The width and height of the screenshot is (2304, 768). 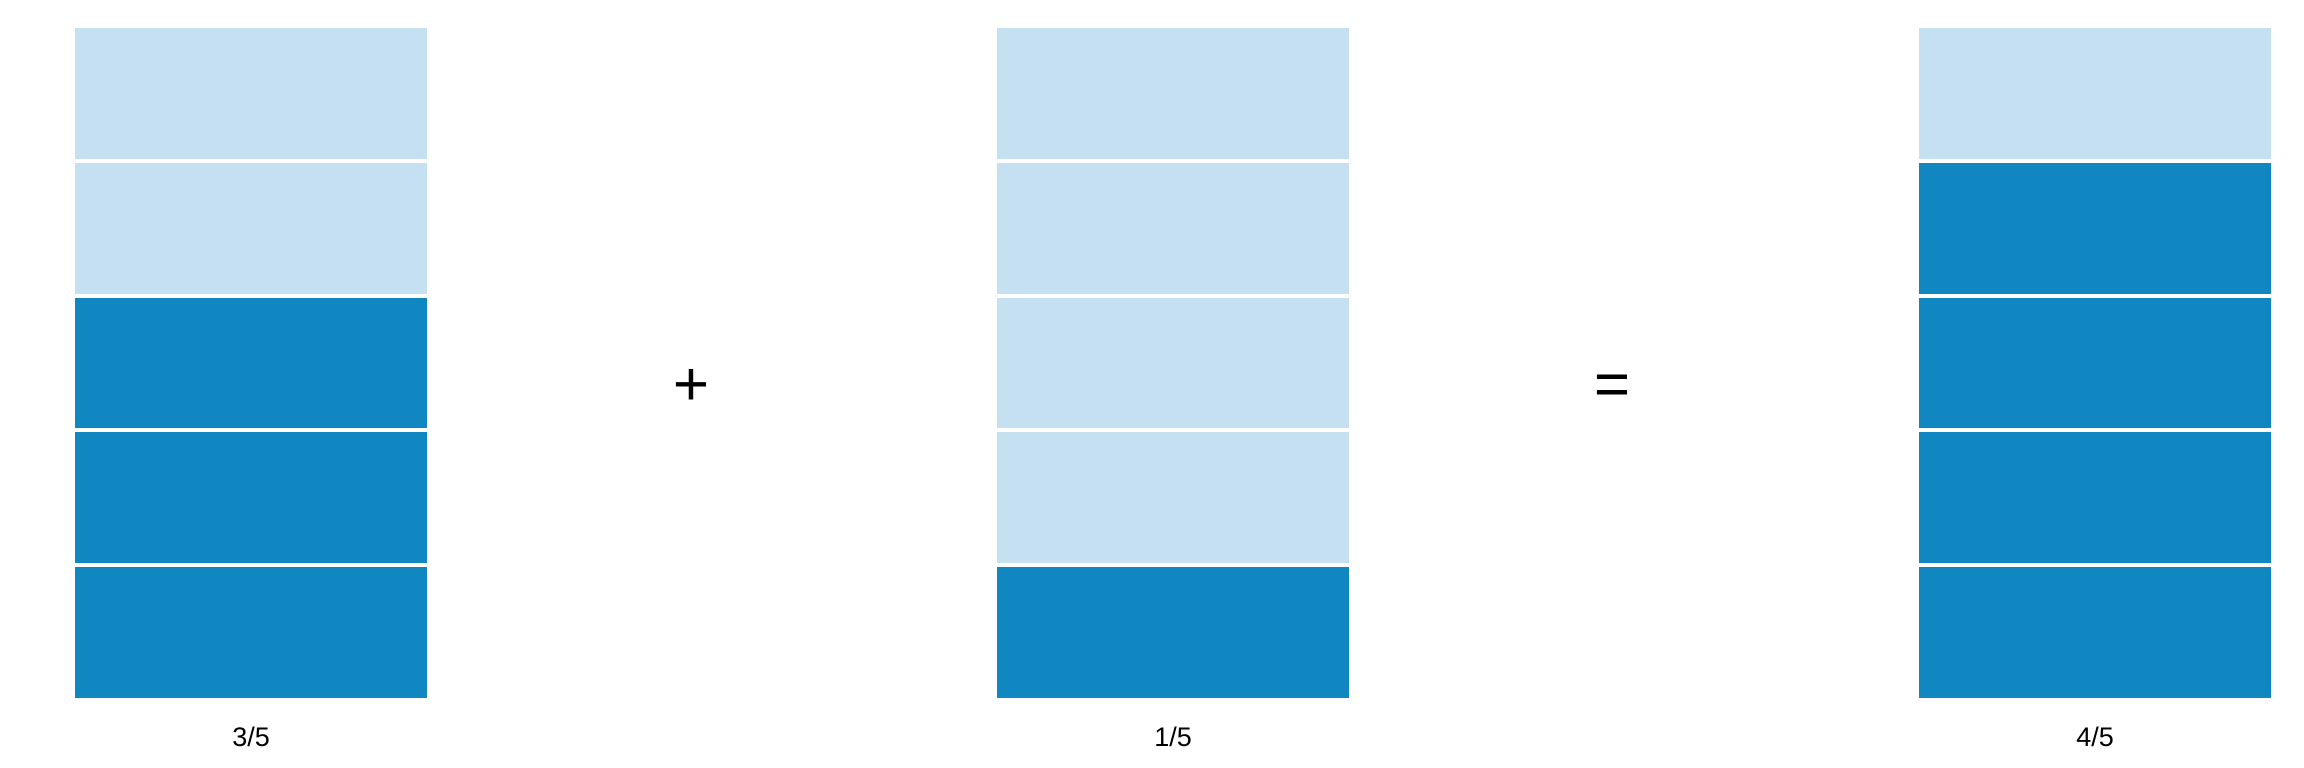 I want to click on plus-sign: +, so click(x=691, y=384).